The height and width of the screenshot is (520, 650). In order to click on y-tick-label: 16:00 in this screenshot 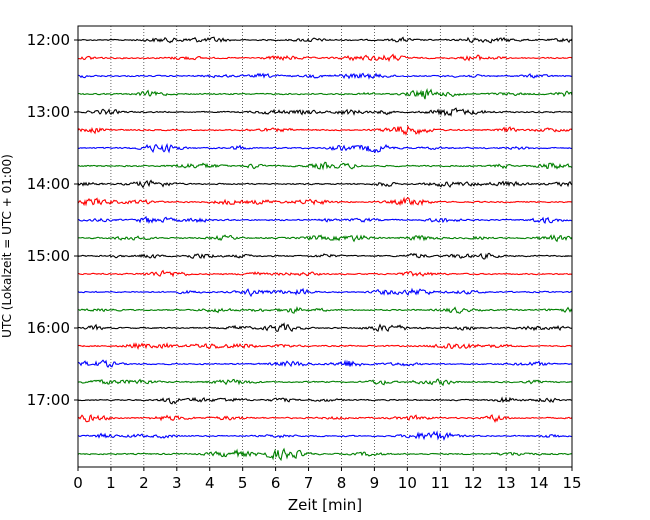, I will do `click(48, 328)`.